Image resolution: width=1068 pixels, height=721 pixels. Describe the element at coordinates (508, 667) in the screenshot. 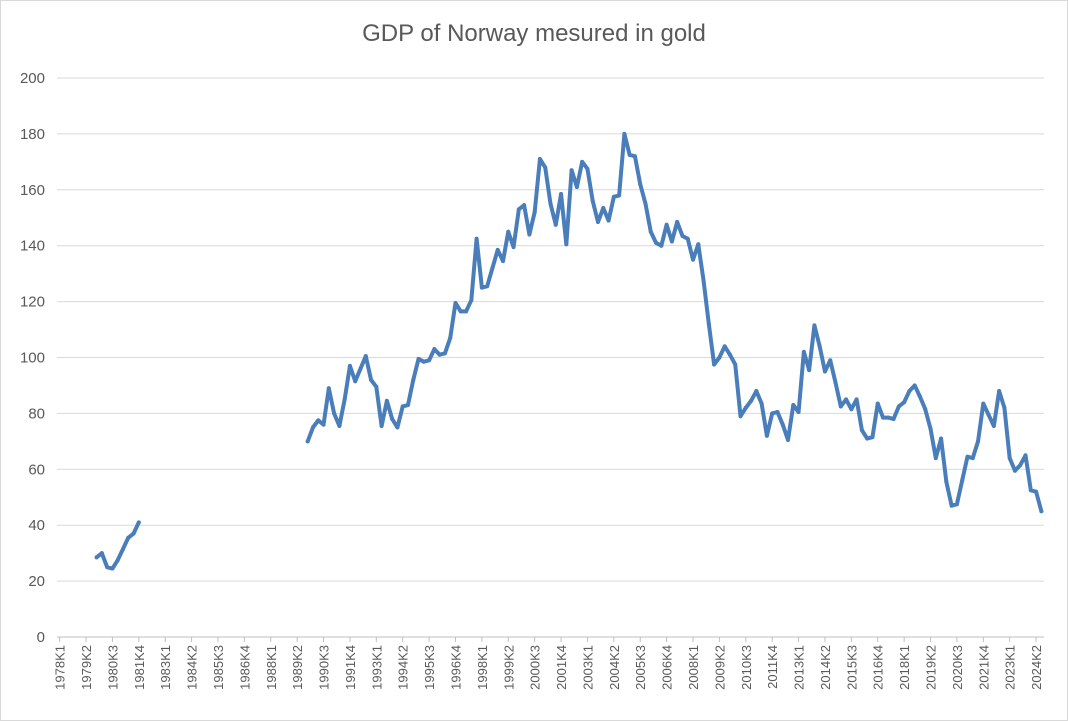

I see `x-tick-label: 1999K2` at that location.